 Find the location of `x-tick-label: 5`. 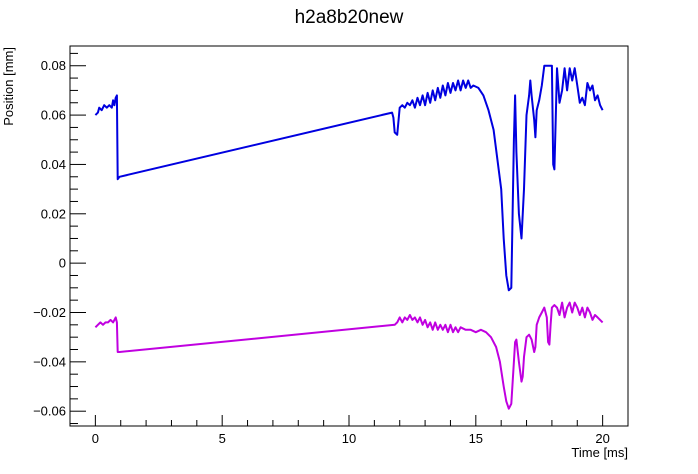

x-tick-label: 5 is located at coordinates (222, 438).